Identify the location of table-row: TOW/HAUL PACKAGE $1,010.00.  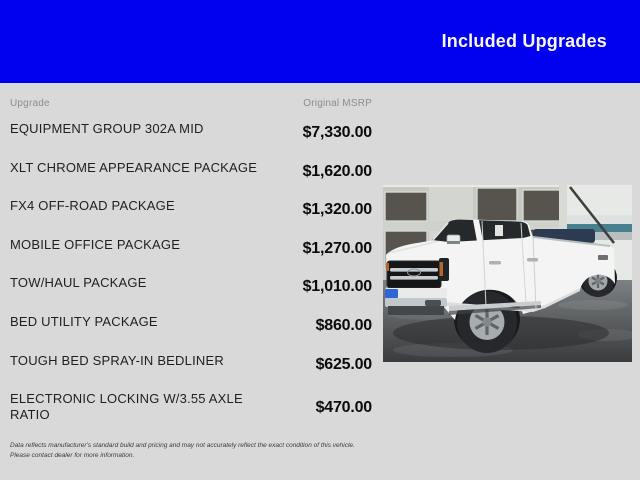
(191, 294).